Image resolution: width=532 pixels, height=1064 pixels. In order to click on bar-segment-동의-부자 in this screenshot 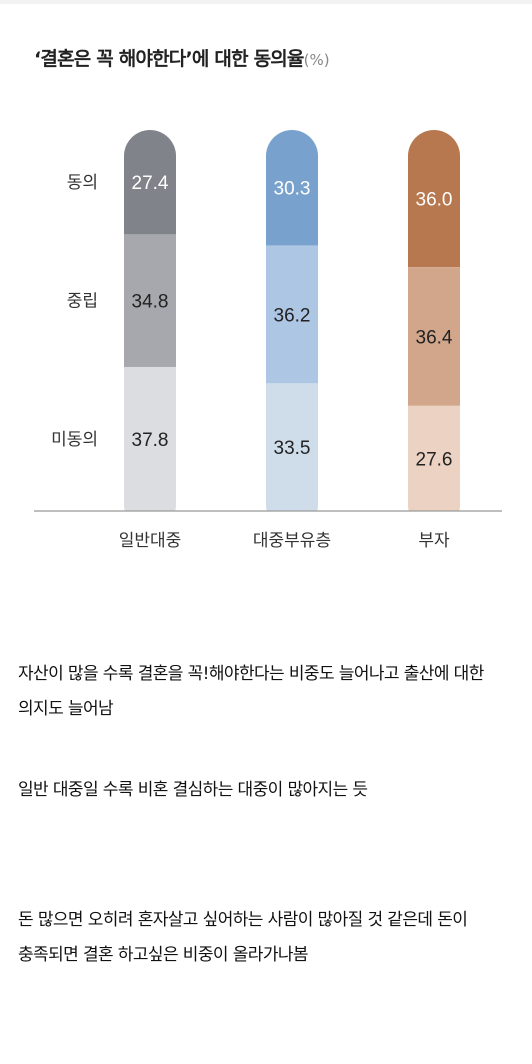, I will do `click(434, 199)`.